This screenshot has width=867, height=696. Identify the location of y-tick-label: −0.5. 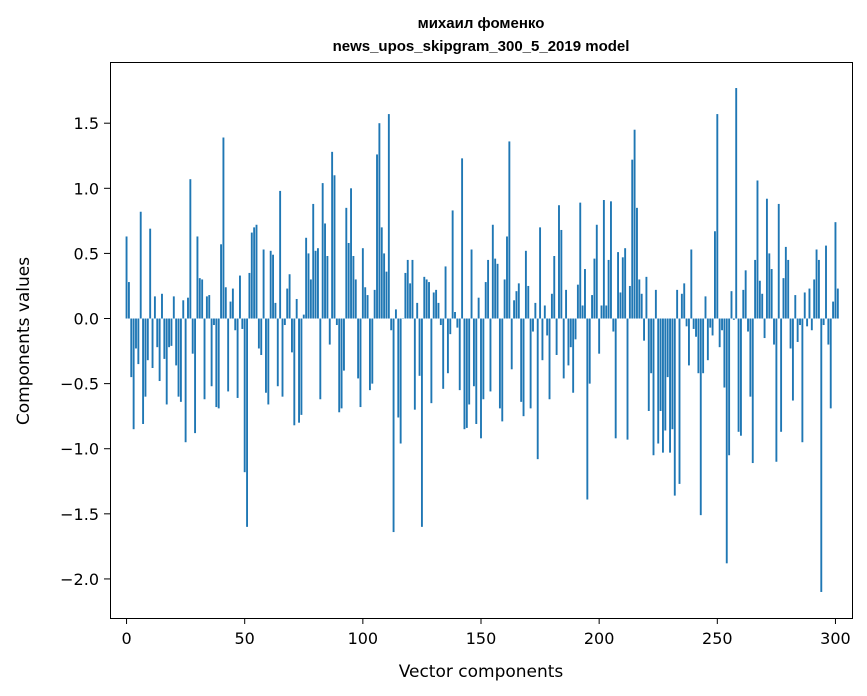
(79, 384).